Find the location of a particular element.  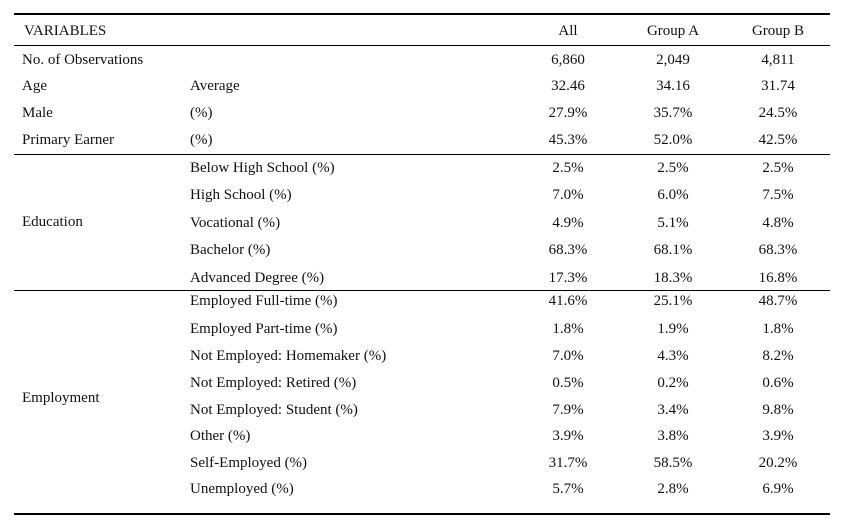

value-all: 31.7% is located at coordinates (568, 463).